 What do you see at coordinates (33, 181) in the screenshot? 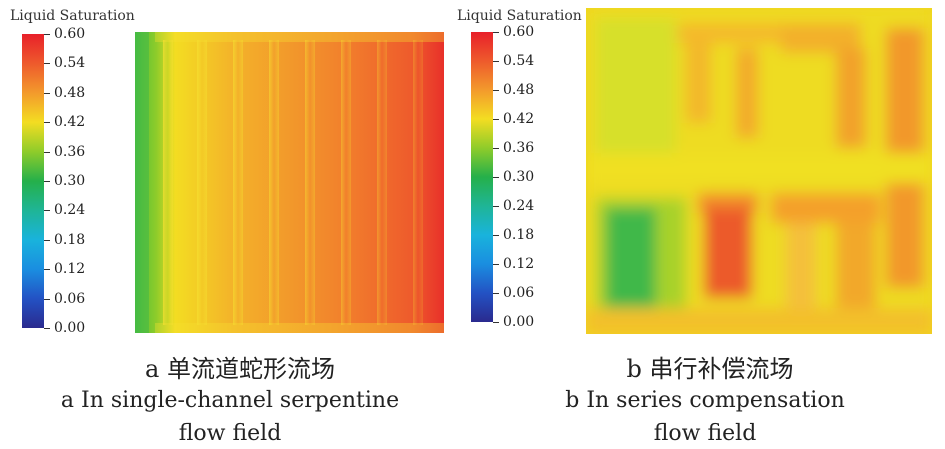
I see `colorbar-a` at bounding box center [33, 181].